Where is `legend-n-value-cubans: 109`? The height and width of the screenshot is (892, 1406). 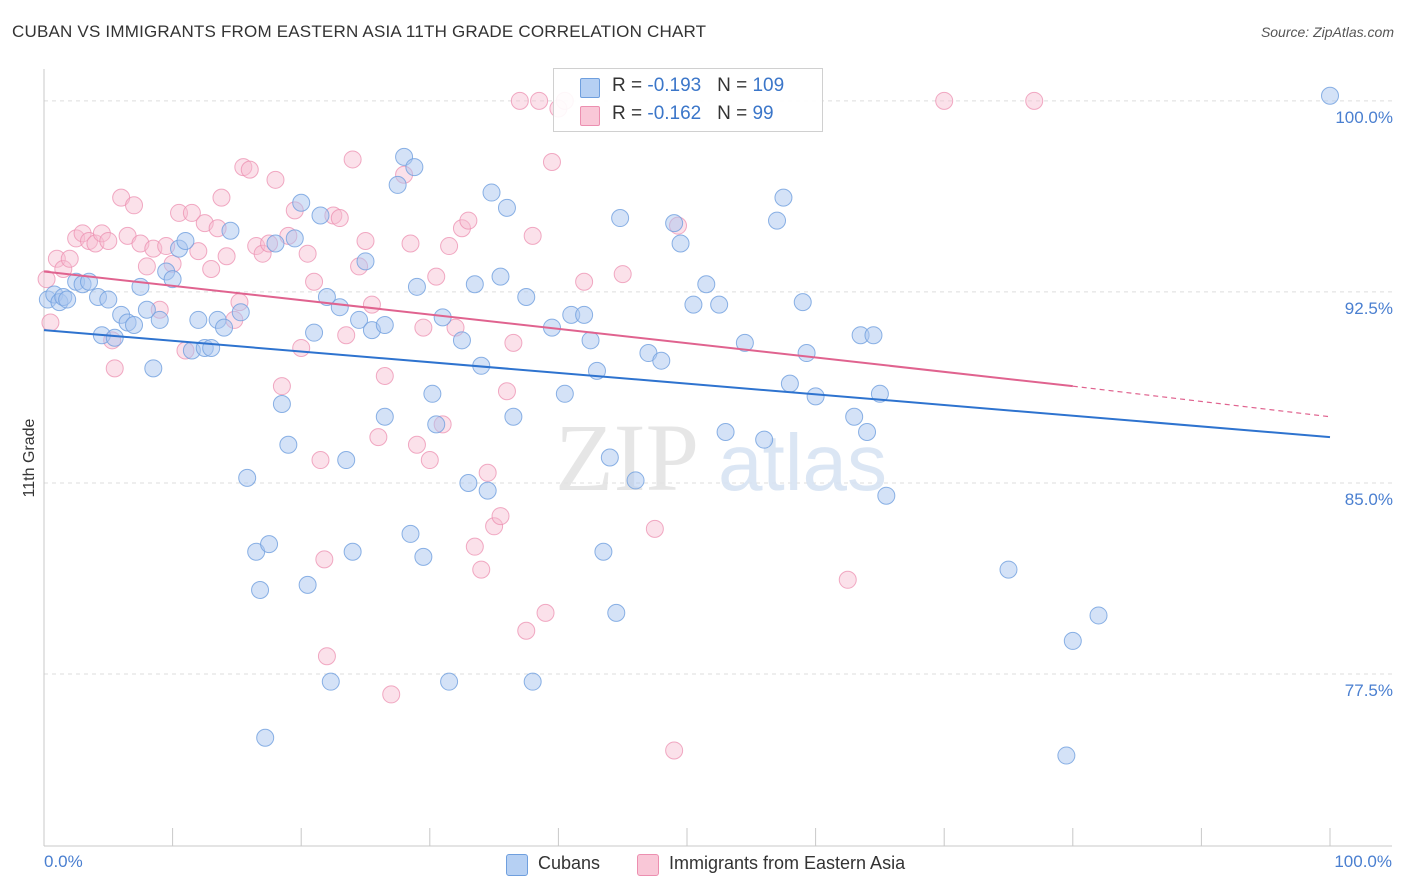
legend-n-value-cubans: 109 is located at coordinates (768, 85).